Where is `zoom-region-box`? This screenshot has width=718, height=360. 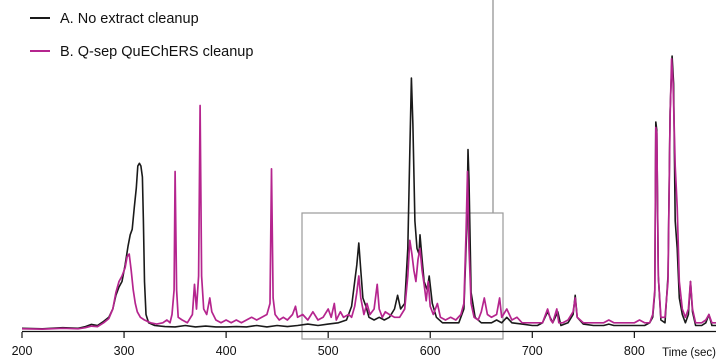 zoom-region-box is located at coordinates (402, 276).